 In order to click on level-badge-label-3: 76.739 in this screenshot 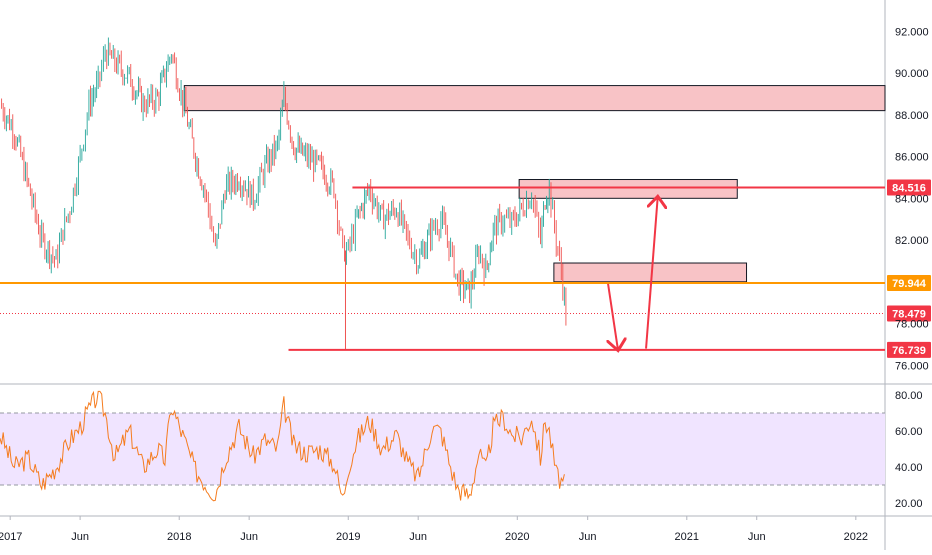, I will do `click(909, 351)`.